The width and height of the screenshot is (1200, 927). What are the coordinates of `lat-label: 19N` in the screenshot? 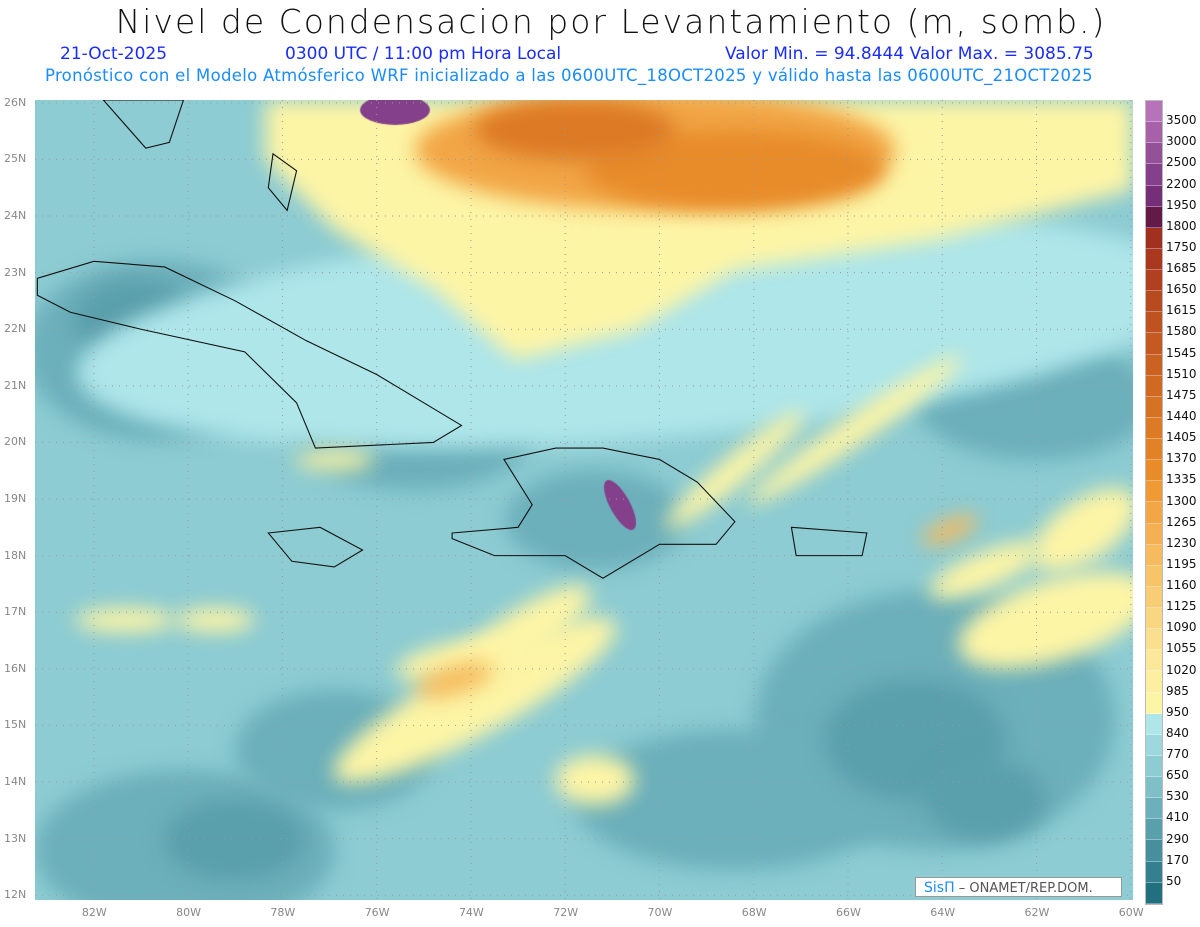 It's located at (15, 499).